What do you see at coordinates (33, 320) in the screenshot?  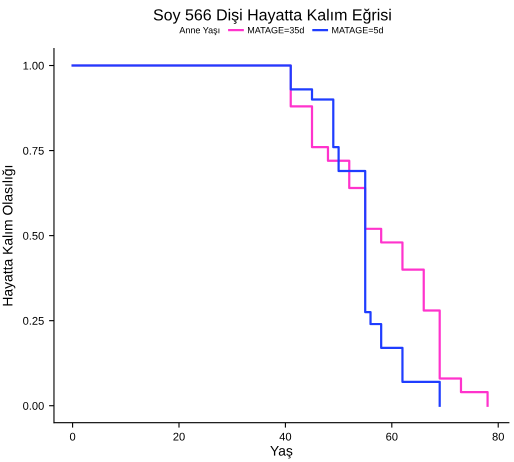 I see `y-tick-label: 0.25` at bounding box center [33, 320].